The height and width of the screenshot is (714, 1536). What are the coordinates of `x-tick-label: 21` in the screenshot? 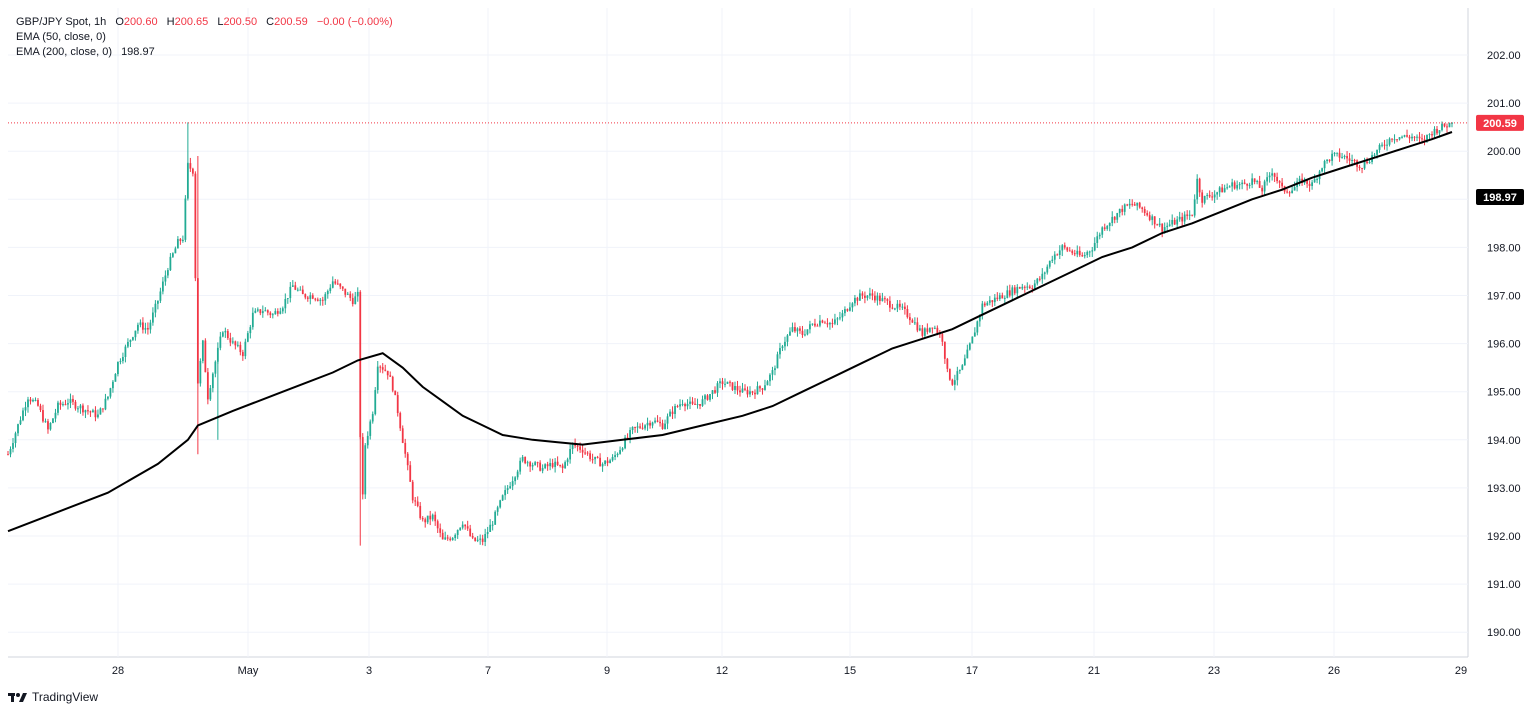 It's located at (1094, 671).